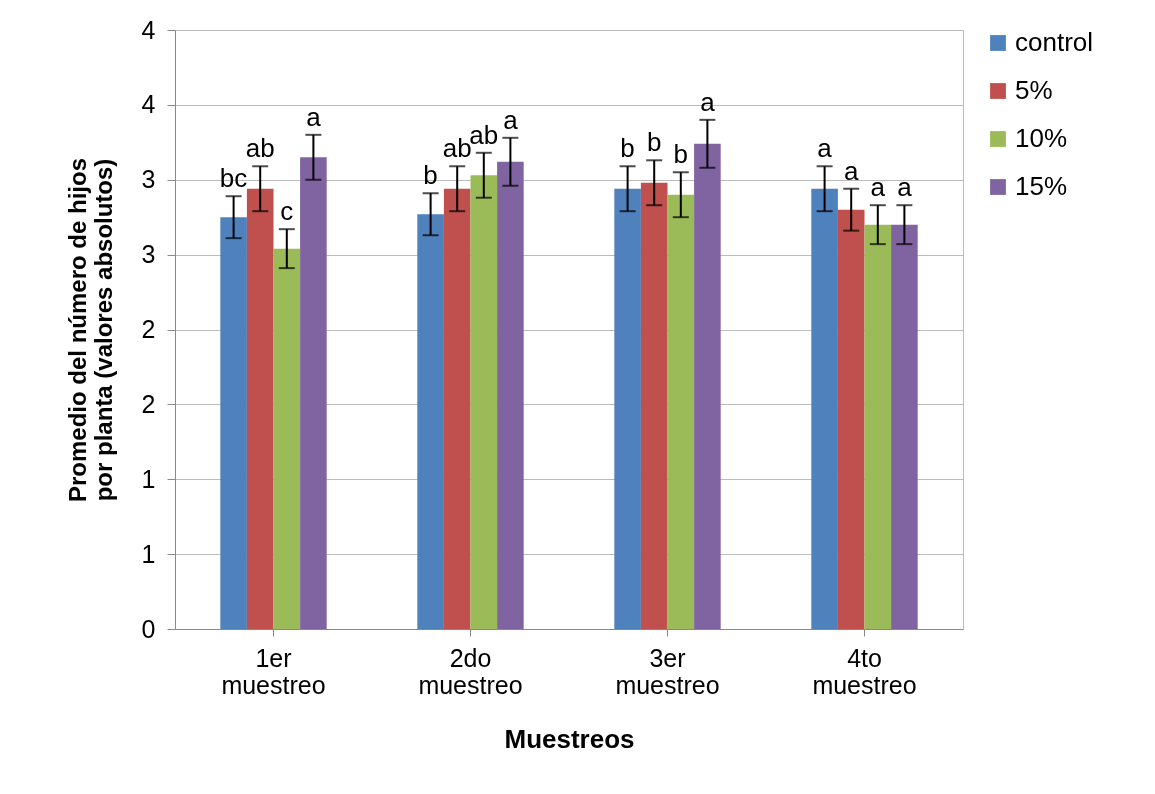 Image resolution: width=1155 pixels, height=794 pixels. I want to click on data-label: c, so click(287, 211).